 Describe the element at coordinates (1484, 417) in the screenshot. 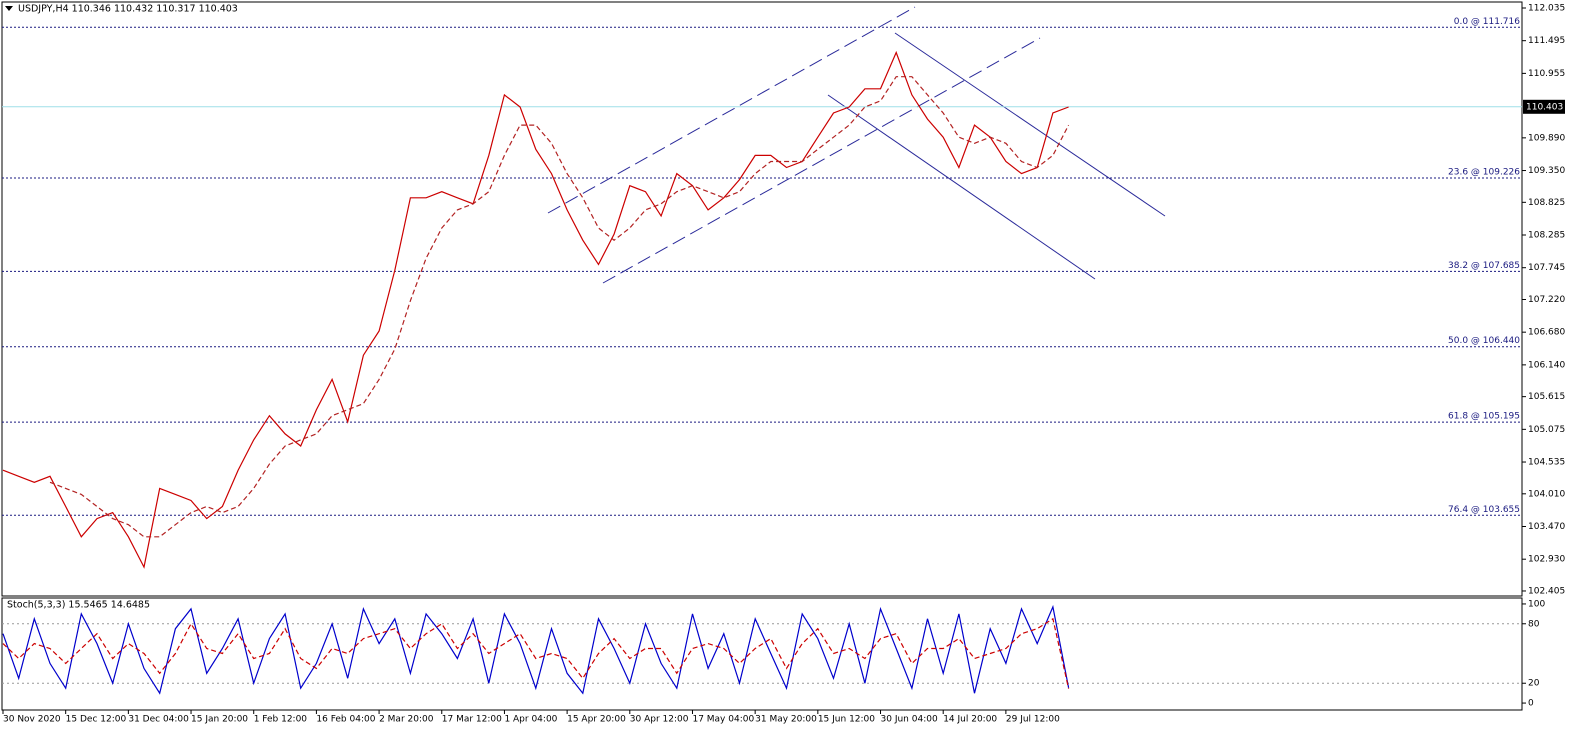

I see `fib-label: 61.8 @ 105.195` at that location.